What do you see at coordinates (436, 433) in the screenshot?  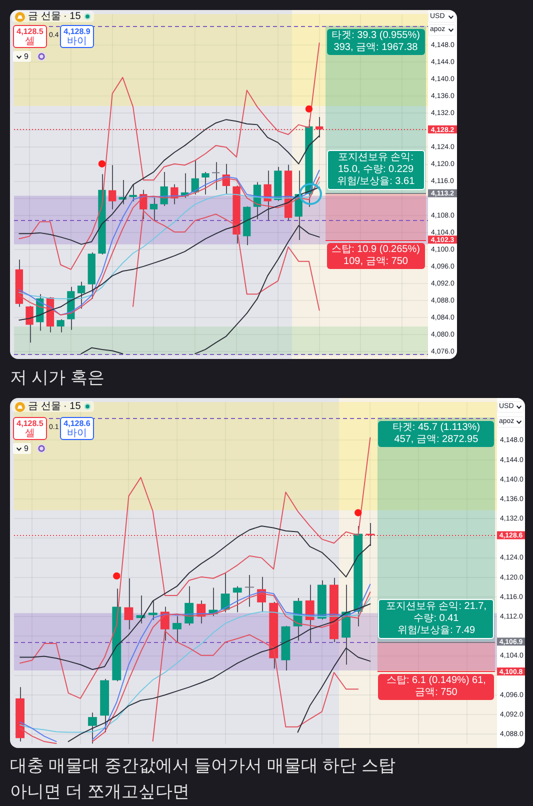 I see `band-label: 타겟: 45.7 (1.113%) 457, 금액: 2872.95` at bounding box center [436, 433].